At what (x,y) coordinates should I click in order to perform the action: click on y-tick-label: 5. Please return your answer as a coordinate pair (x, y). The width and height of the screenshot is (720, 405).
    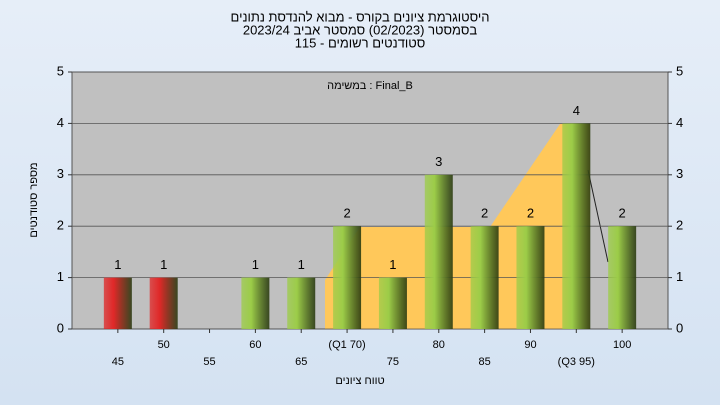
    Looking at the image, I should click on (60, 70).